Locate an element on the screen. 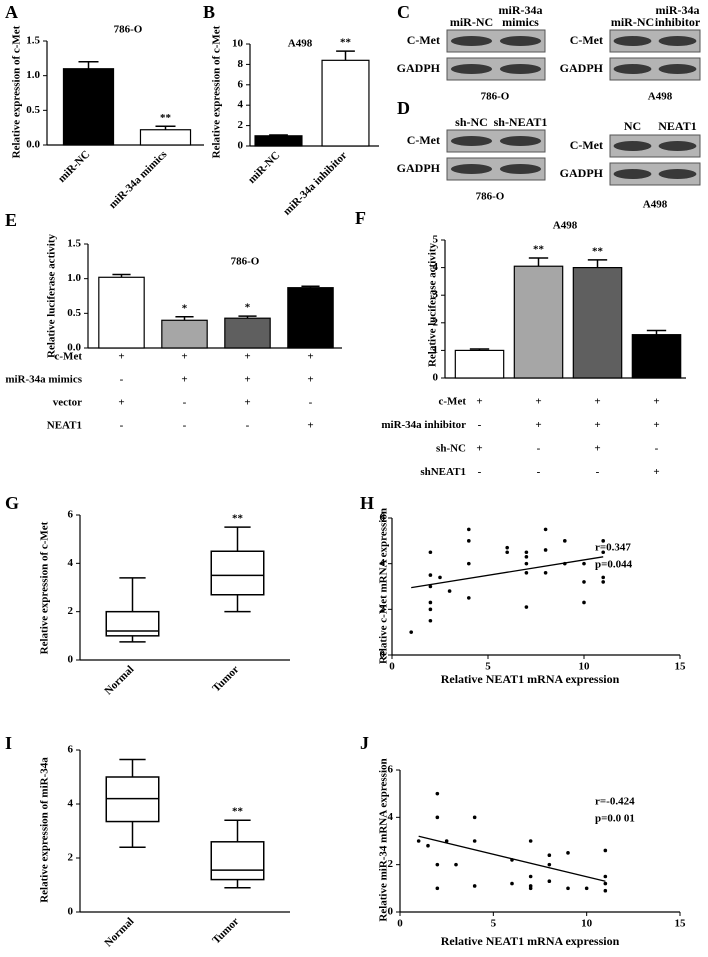 This screenshot has height=957, width=708. blot-row-label: GADPH is located at coordinates (419, 168).